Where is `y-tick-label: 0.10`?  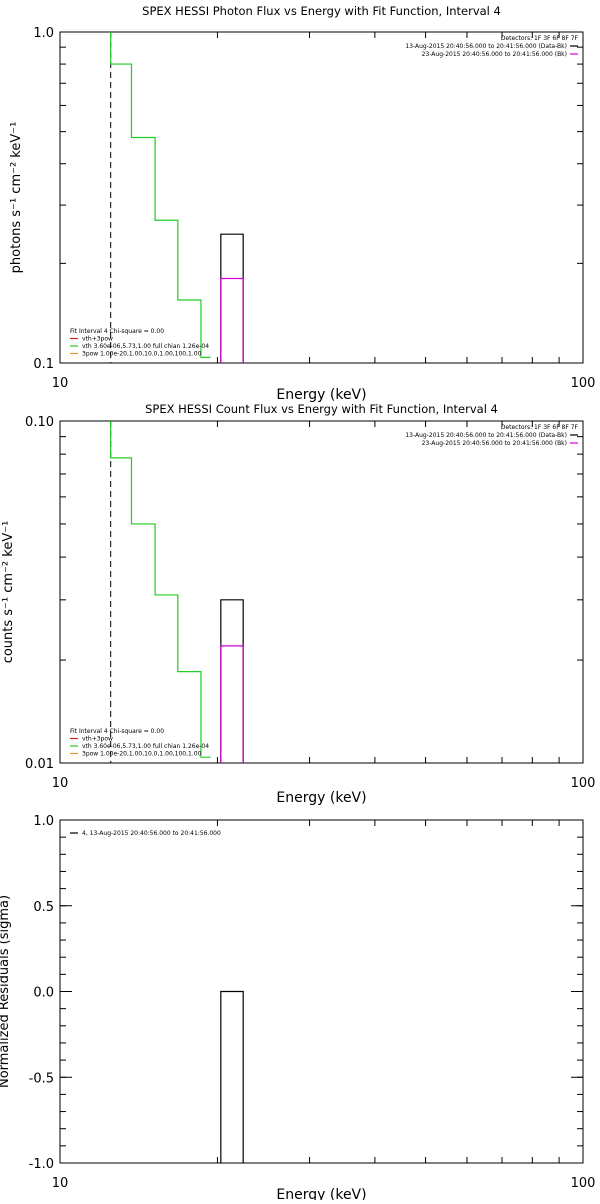 y-tick-label: 0.10 is located at coordinates (39, 422).